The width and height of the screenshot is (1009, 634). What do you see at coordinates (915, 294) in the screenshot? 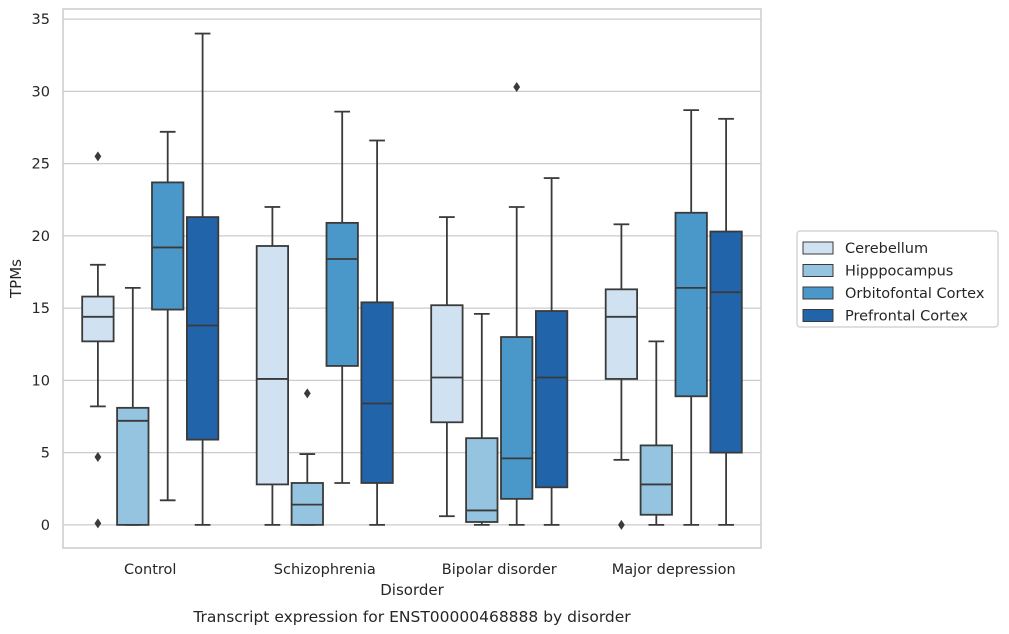
I see `legend-label: Orbitofontal Cortex` at bounding box center [915, 294].